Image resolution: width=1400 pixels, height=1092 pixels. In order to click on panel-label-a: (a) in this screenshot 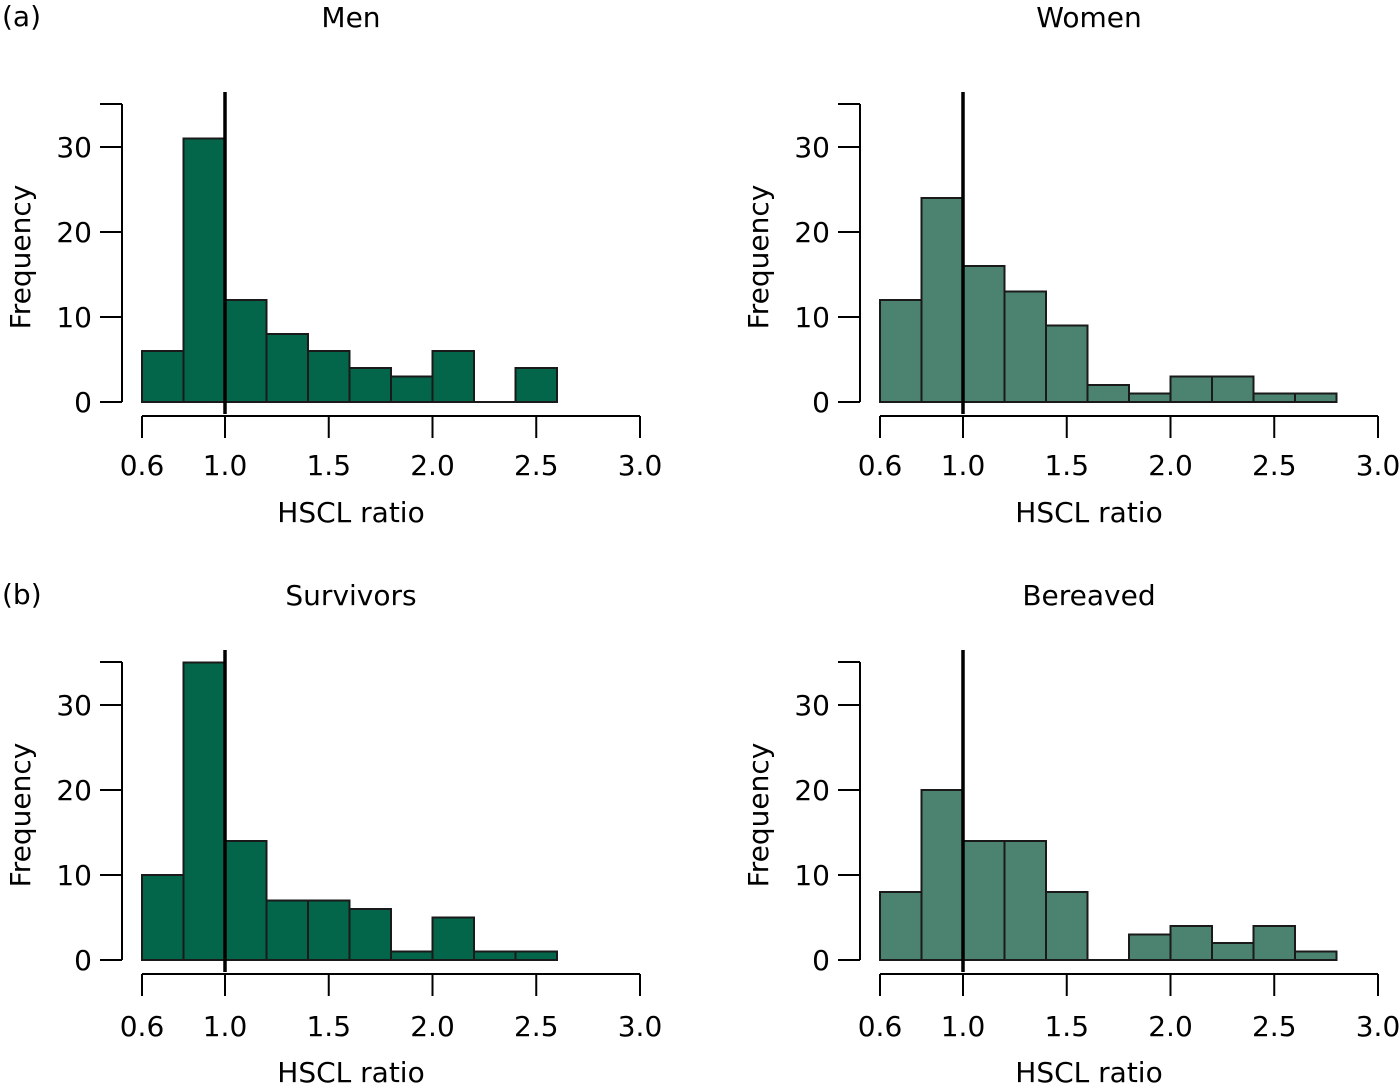, I will do `click(22, 16)`.